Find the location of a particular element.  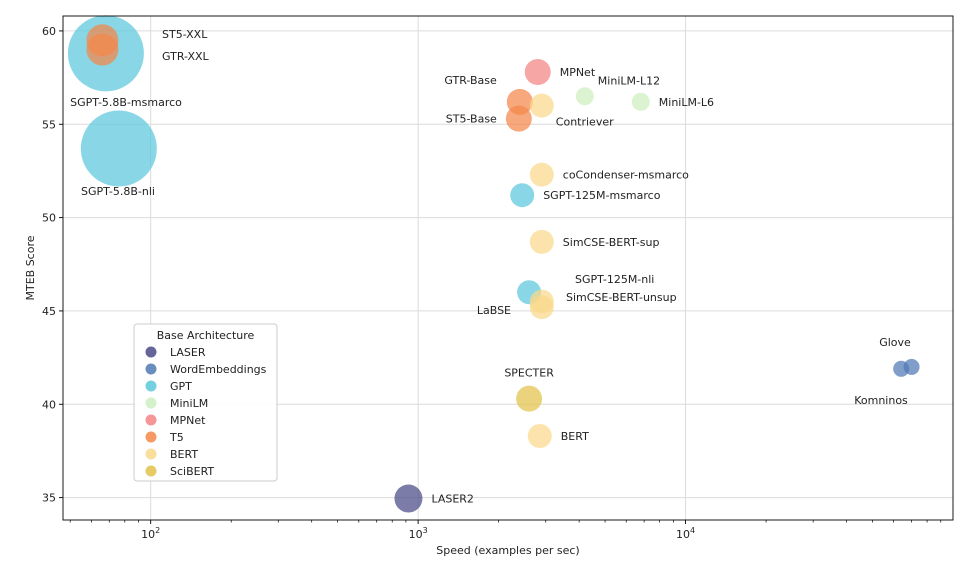

point-label: BERT is located at coordinates (575, 436).